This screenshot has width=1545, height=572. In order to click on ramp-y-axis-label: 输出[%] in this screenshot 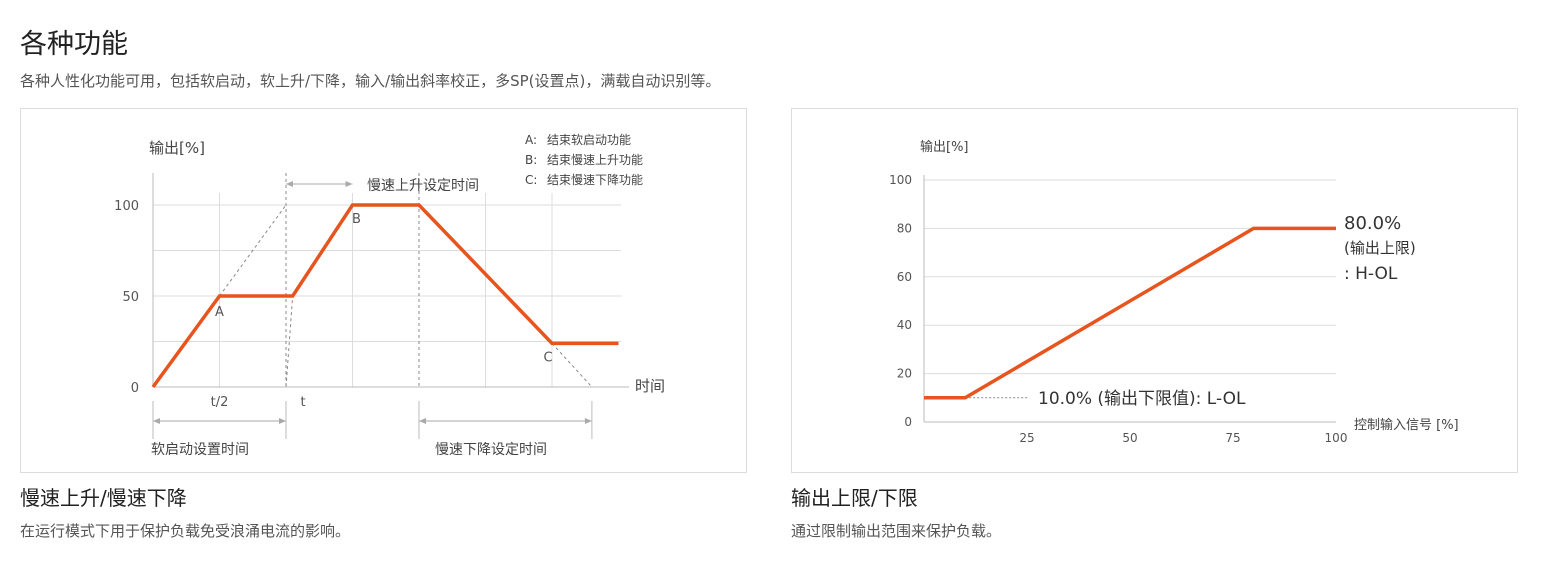, I will do `click(177, 148)`.